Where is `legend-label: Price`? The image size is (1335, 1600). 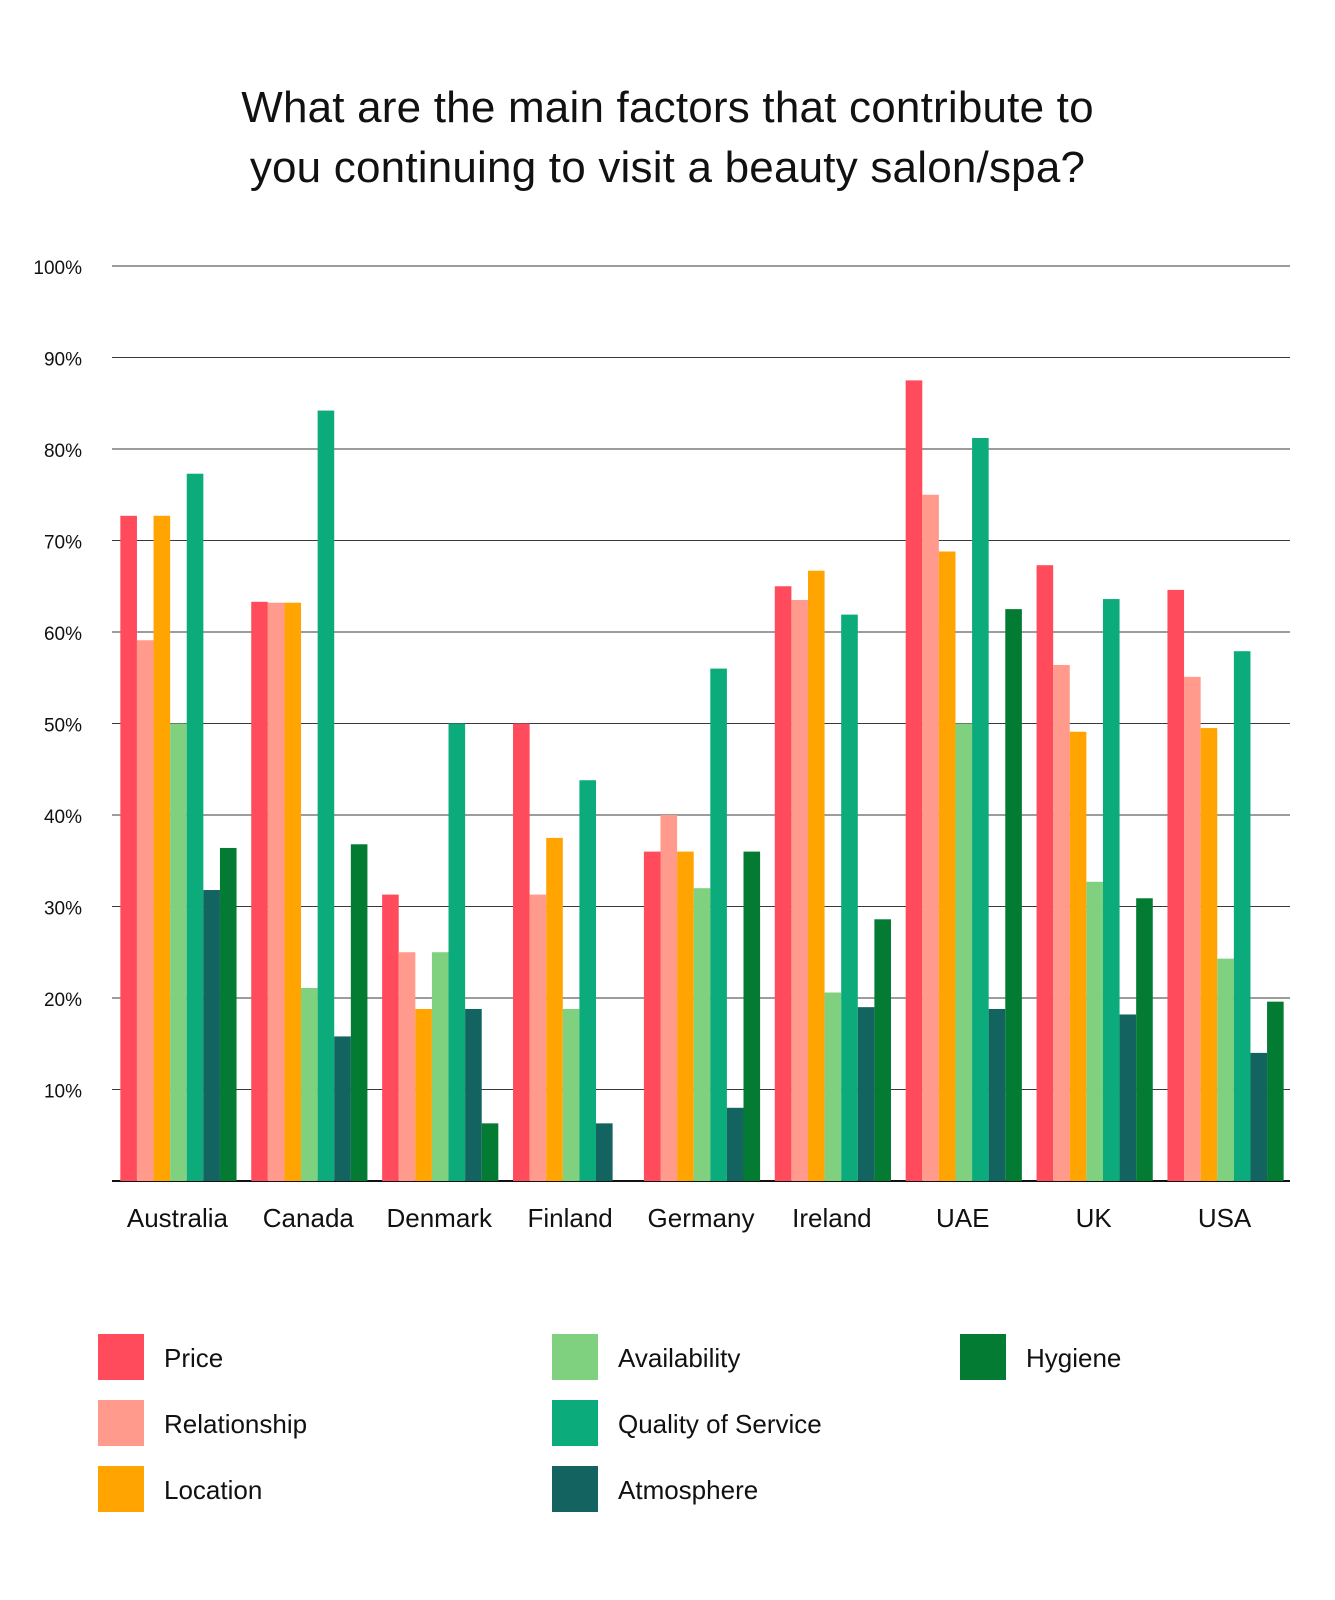 legend-label: Price is located at coordinates (194, 1358).